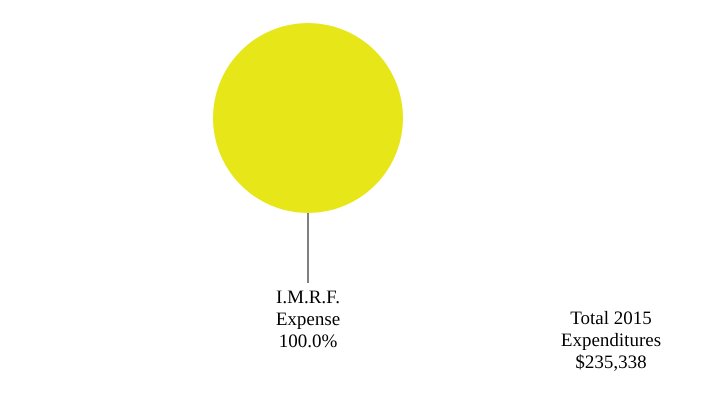 This screenshot has width=709, height=414. What do you see at coordinates (308, 308) in the screenshot?
I see `slice-label: I.M.R.F. Expense` at bounding box center [308, 308].